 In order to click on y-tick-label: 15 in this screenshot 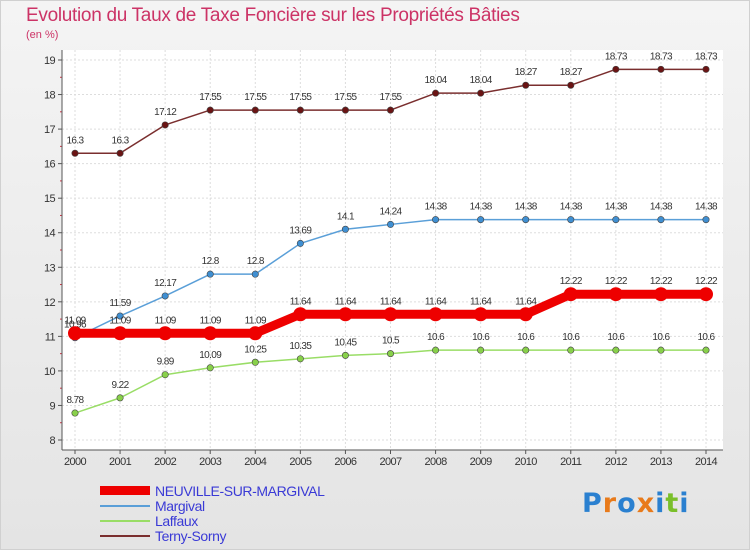, I will do `click(50, 199)`.